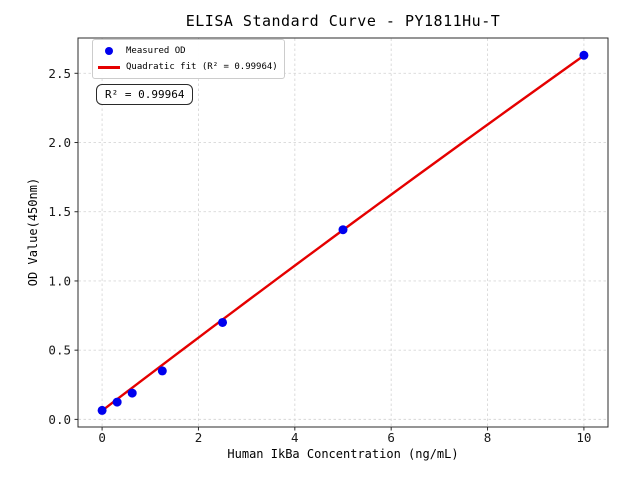  Describe the element at coordinates (145, 94) in the screenshot. I see `r-squared-annotation: R² = 0.99964` at that location.